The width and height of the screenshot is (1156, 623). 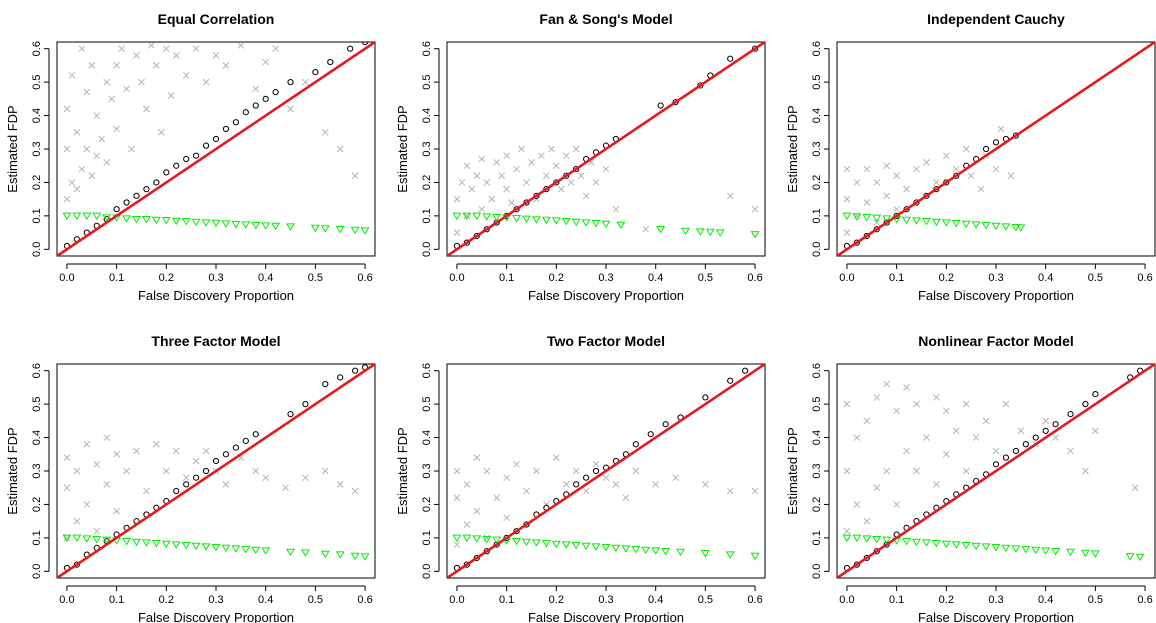 What do you see at coordinates (364, 278) in the screenshot?
I see `x-tick-label: 0.6` at bounding box center [364, 278].